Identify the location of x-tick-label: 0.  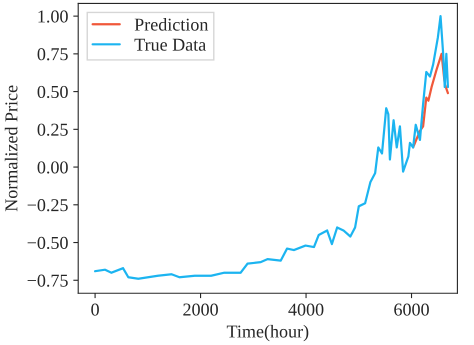
(95, 309).